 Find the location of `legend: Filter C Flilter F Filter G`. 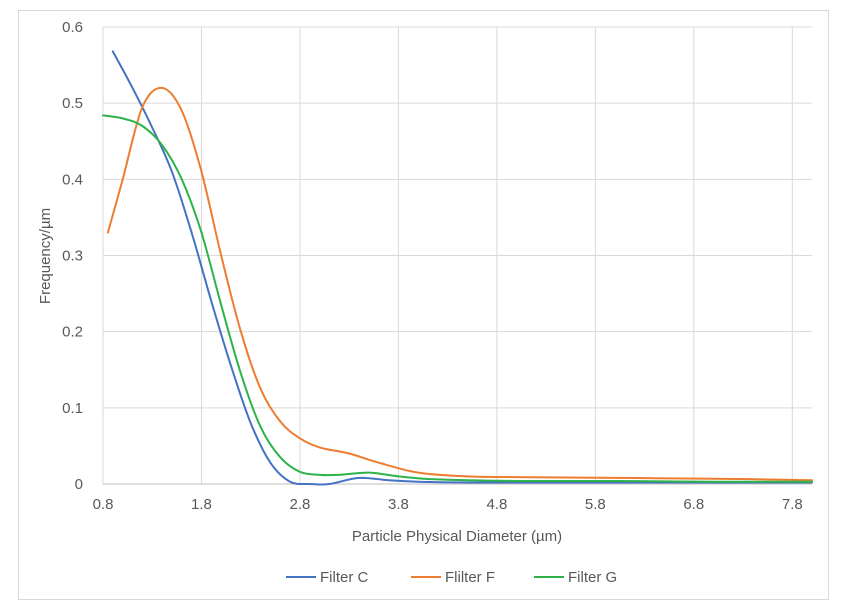

legend: Filter C Flilter F Filter G is located at coordinates (451, 577).